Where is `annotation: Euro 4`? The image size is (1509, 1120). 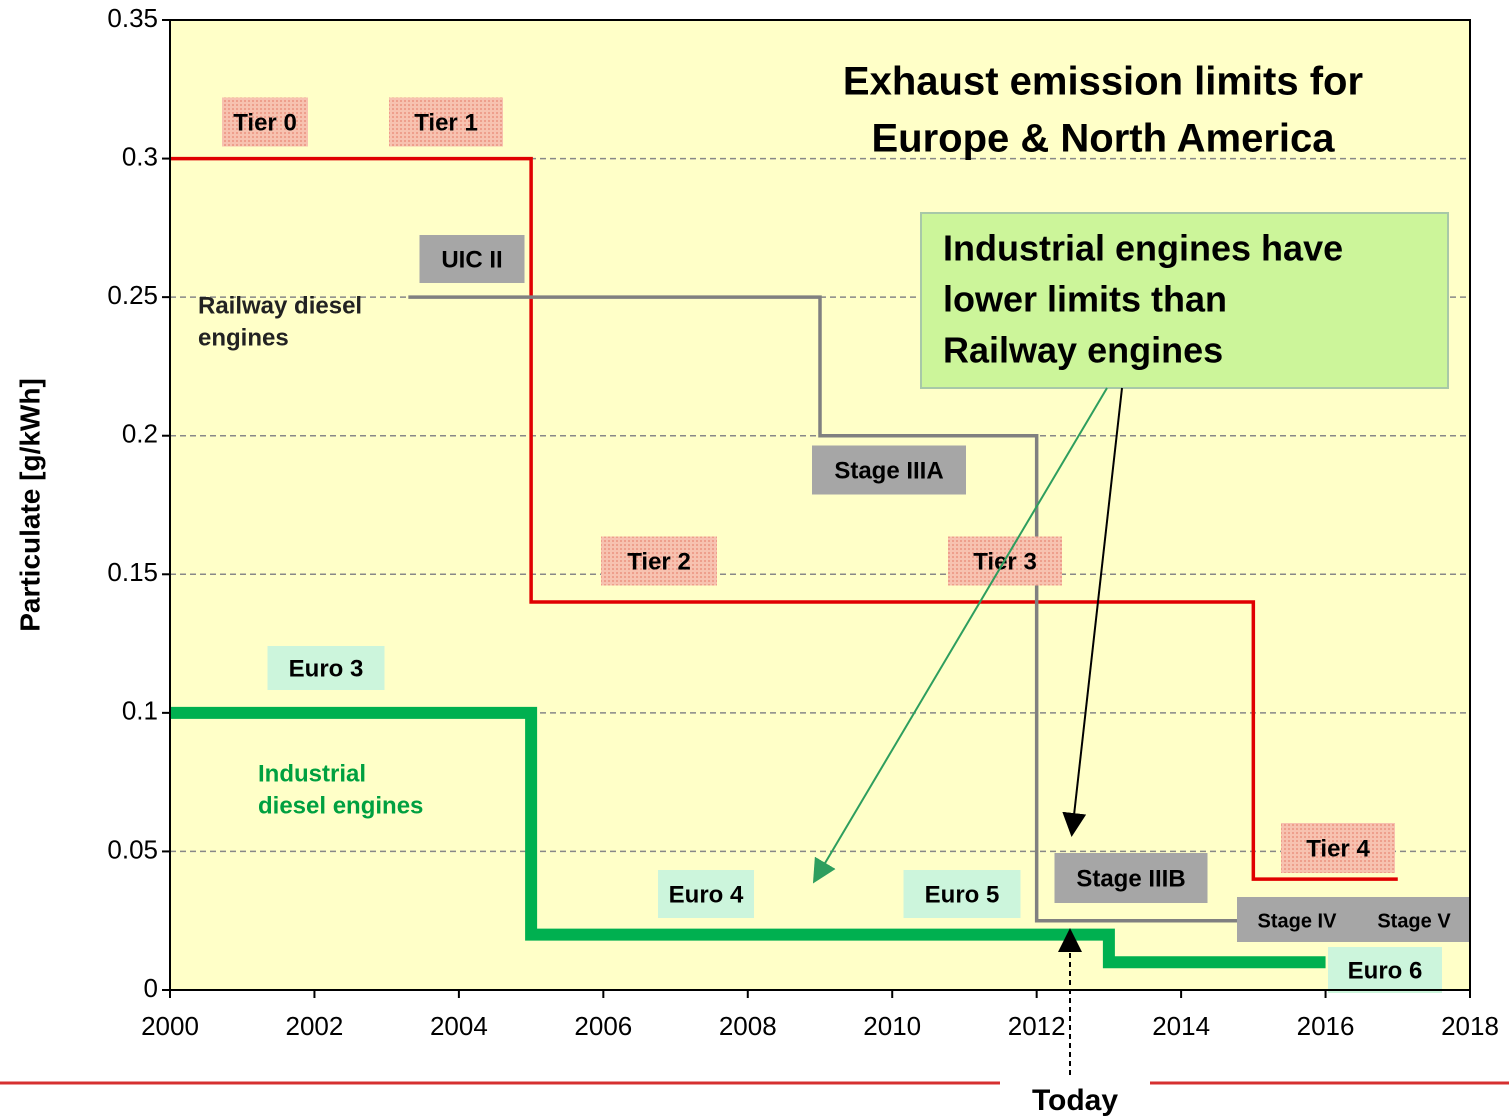
annotation: Euro 4 is located at coordinates (706, 894).